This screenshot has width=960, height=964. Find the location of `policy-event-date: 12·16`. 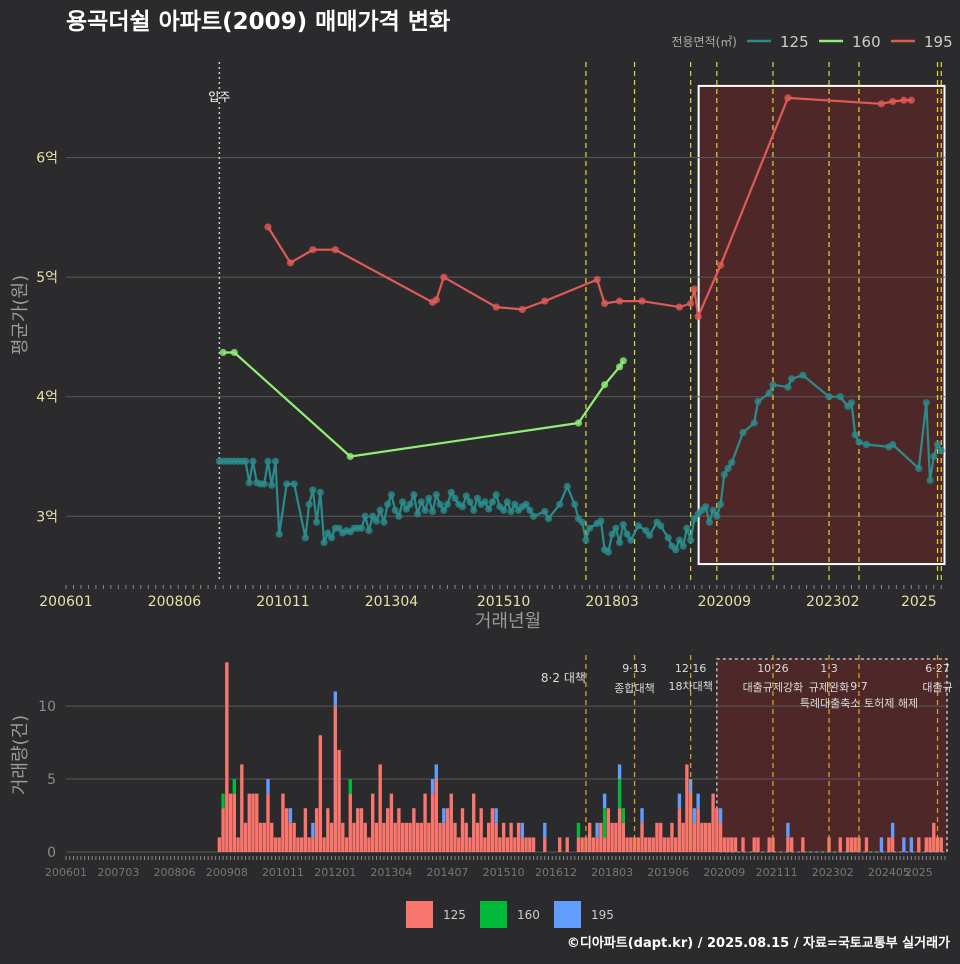

policy-event-date: 12·16 is located at coordinates (691, 668).